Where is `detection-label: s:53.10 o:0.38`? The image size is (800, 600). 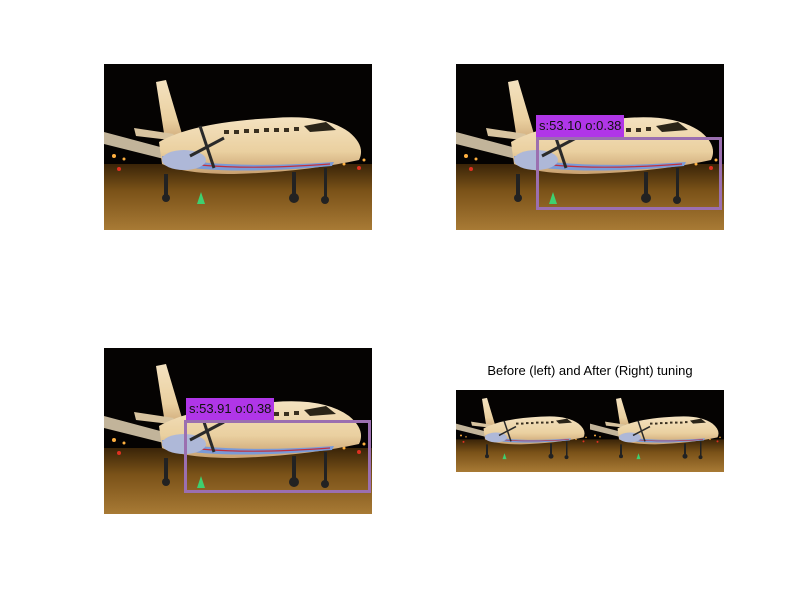
detection-label: s:53.10 o:0.38 is located at coordinates (580, 126).